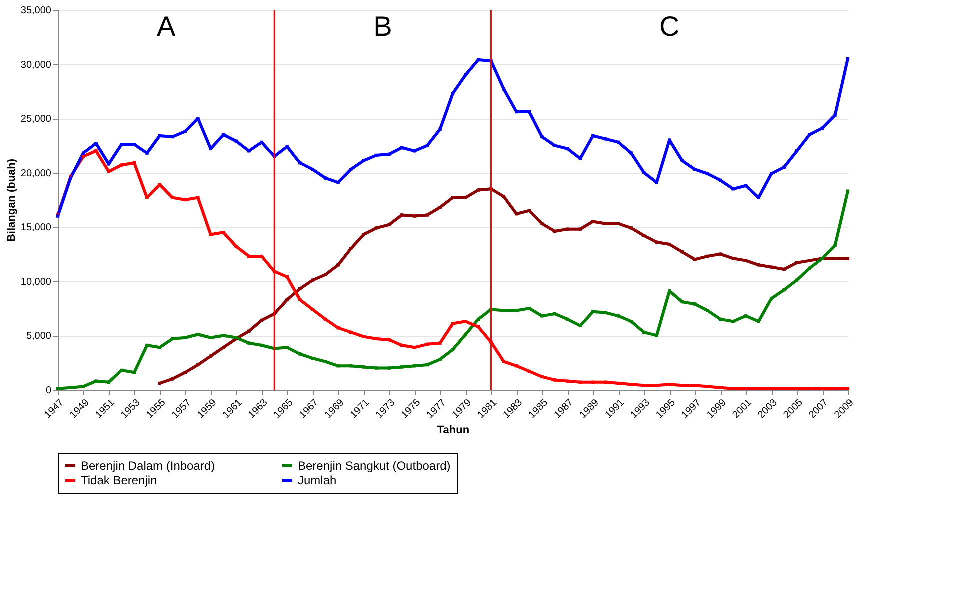 This screenshot has height=614, width=972. What do you see at coordinates (36, 174) in the screenshot?
I see `y-tick-label: 20,000` at bounding box center [36, 174].